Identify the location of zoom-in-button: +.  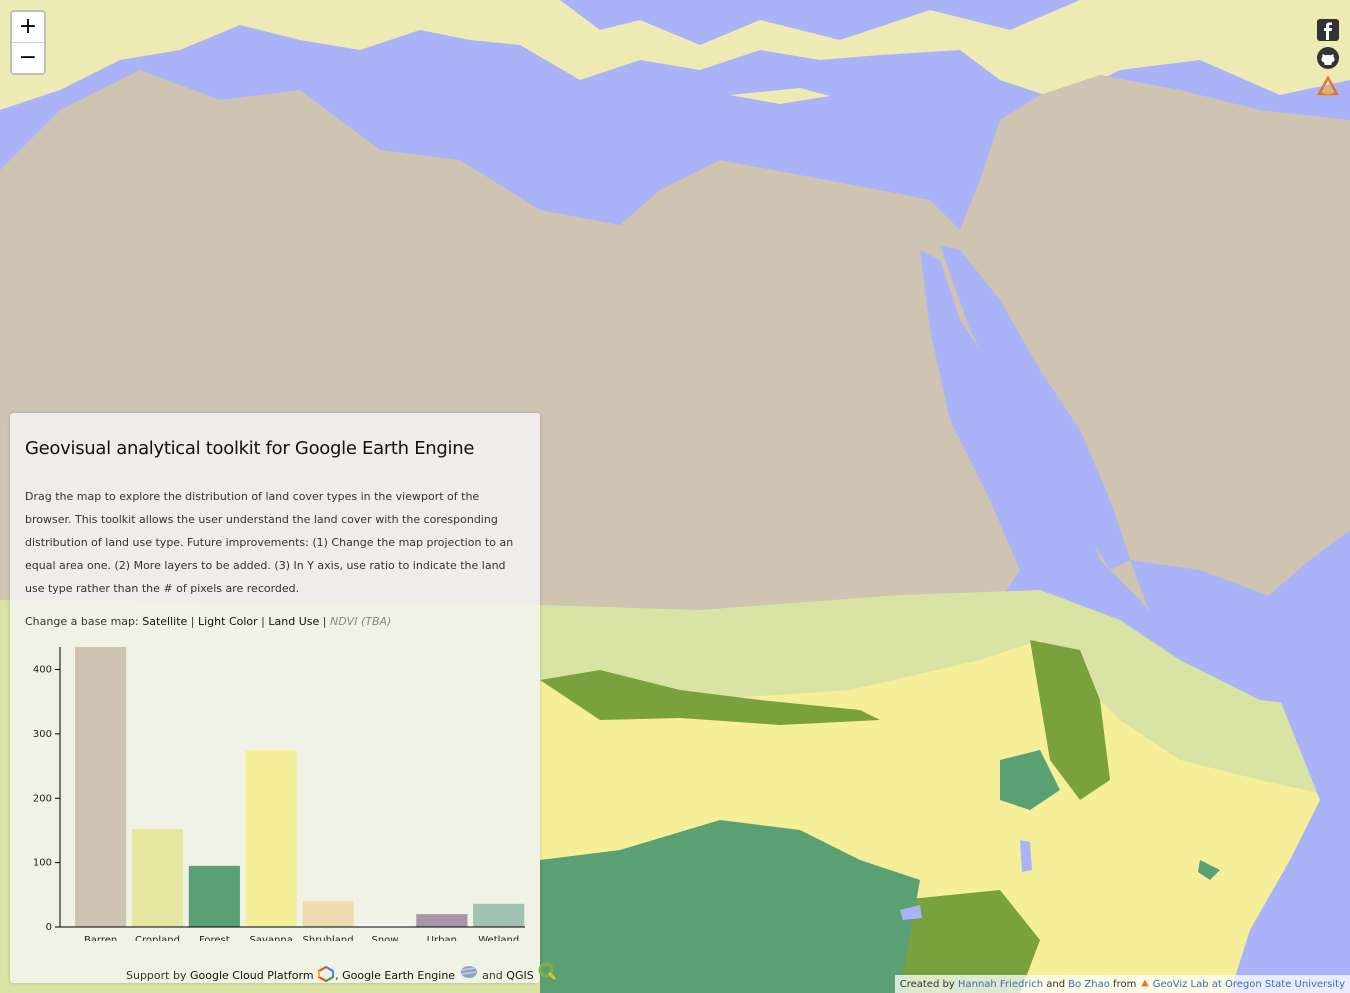
(28, 26).